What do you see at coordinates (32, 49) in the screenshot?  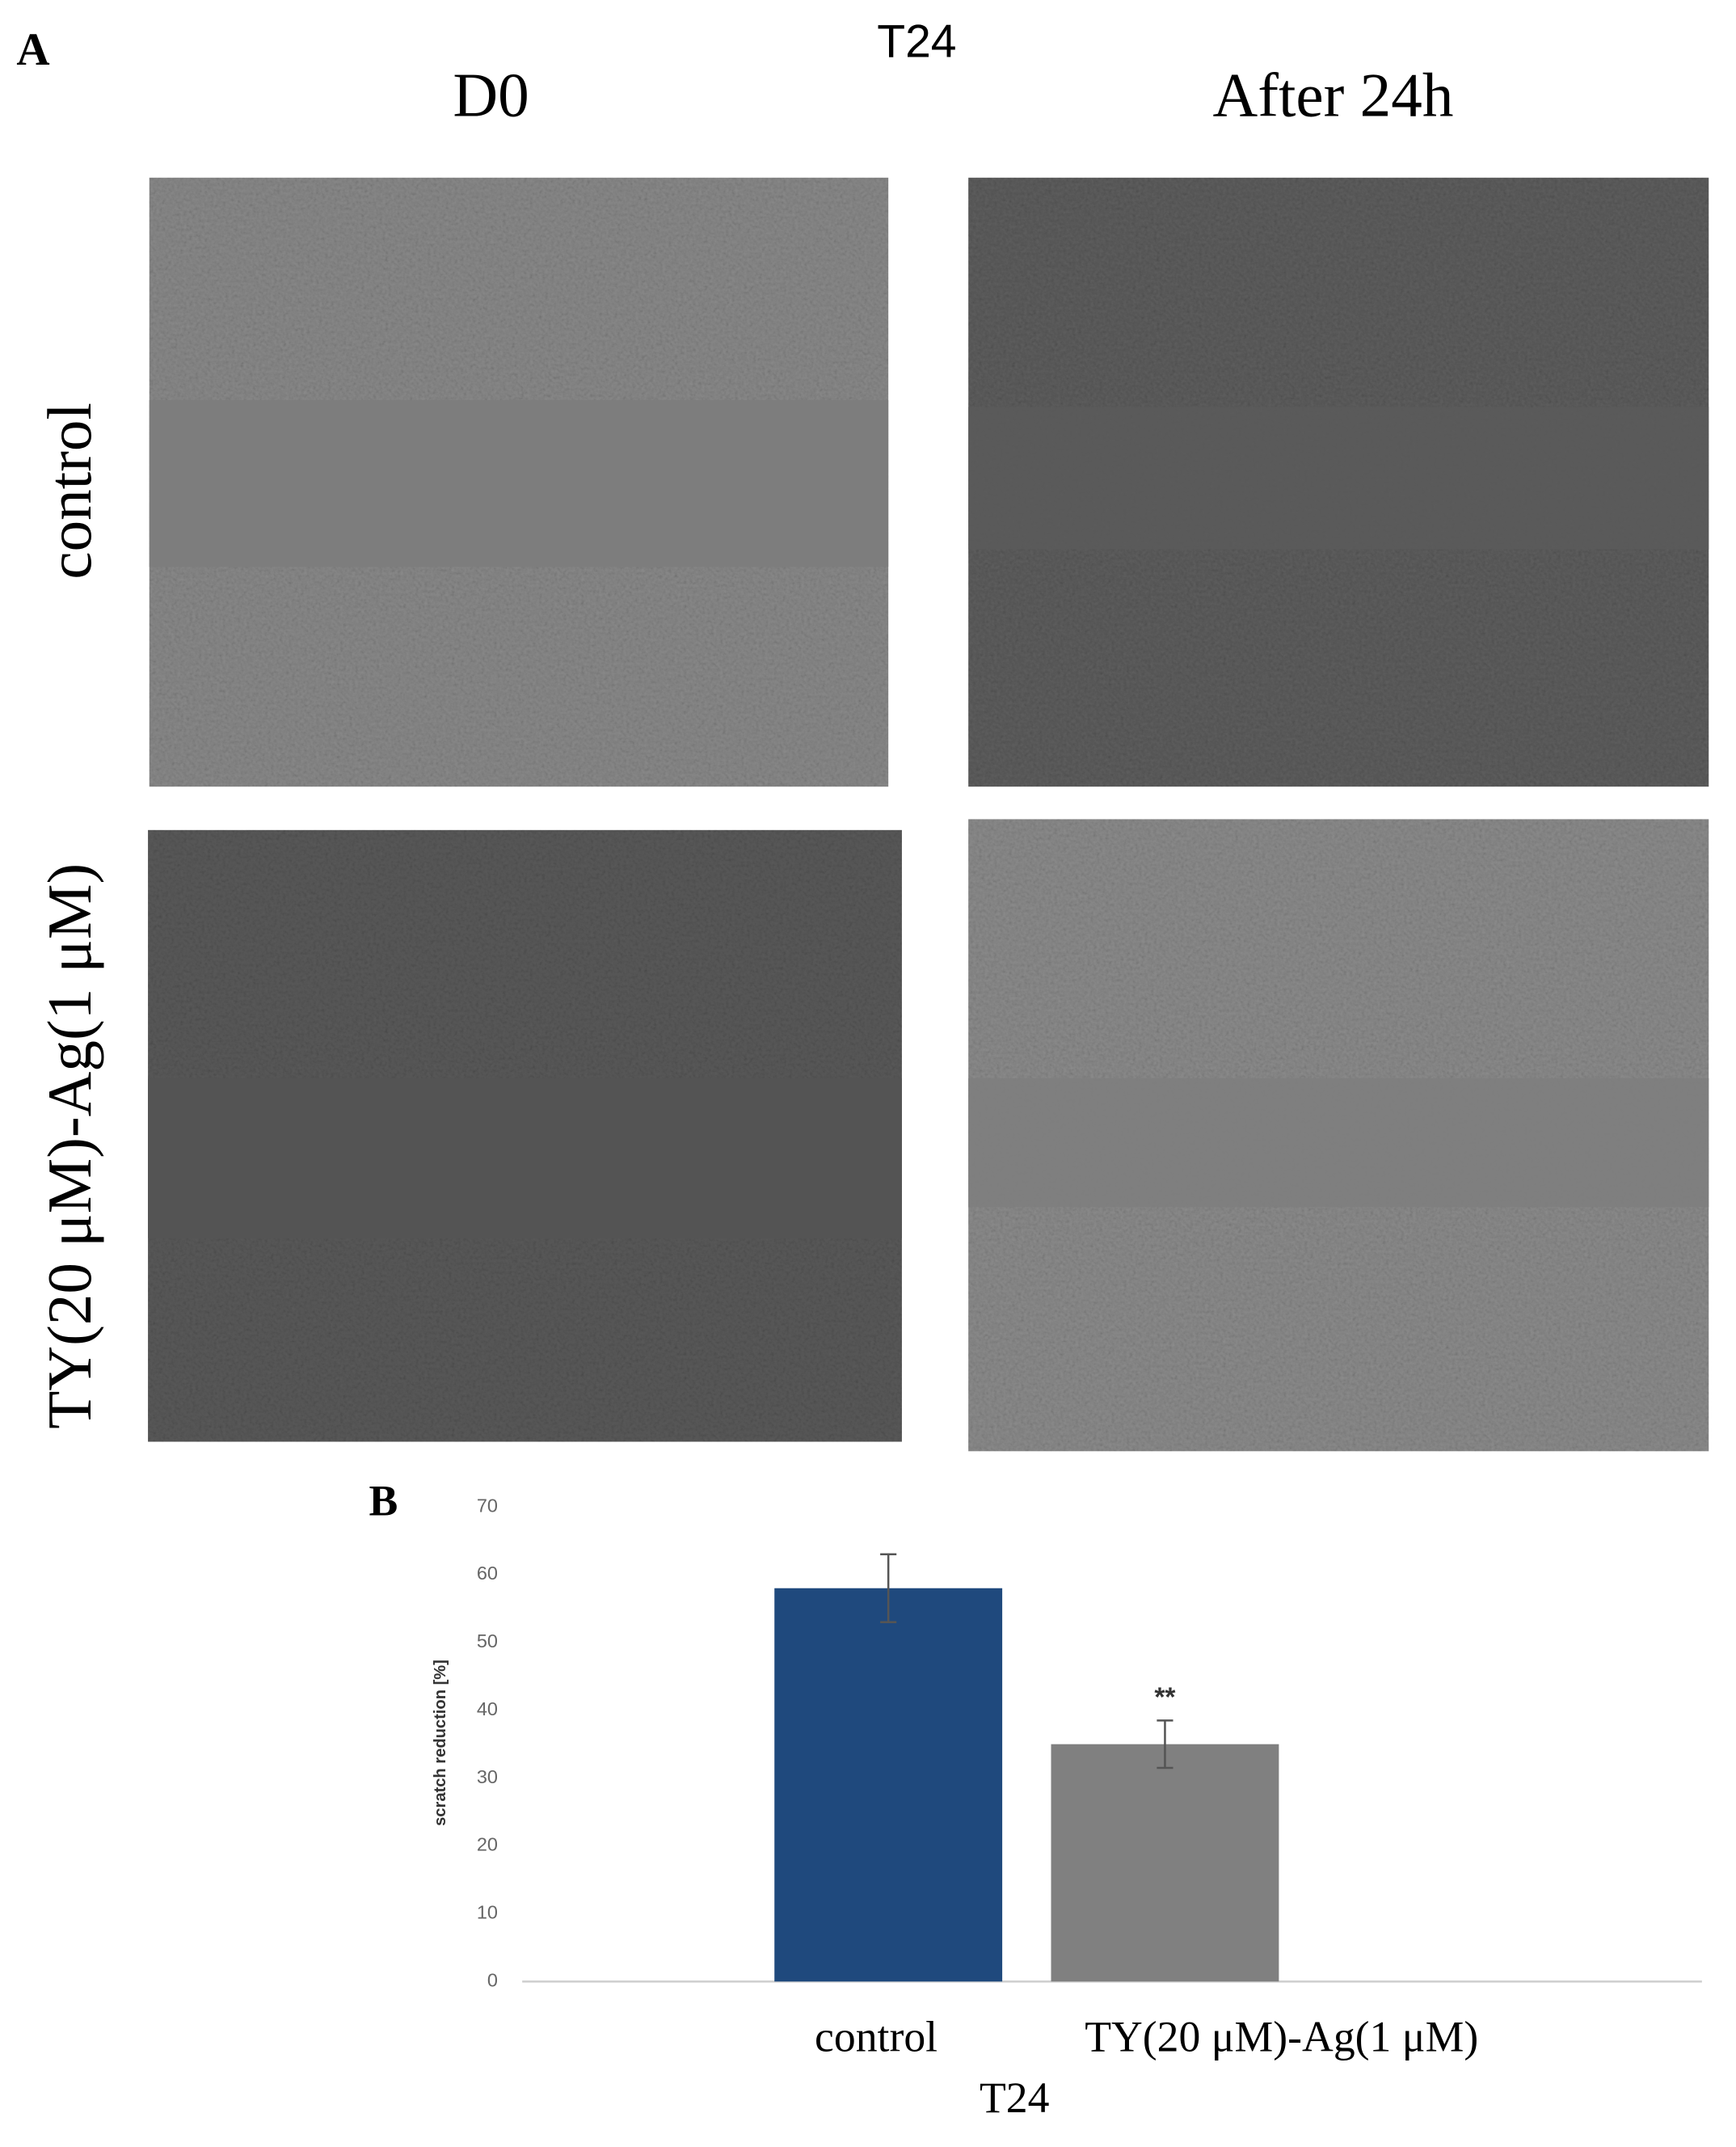 I see `panel-label: A` at bounding box center [32, 49].